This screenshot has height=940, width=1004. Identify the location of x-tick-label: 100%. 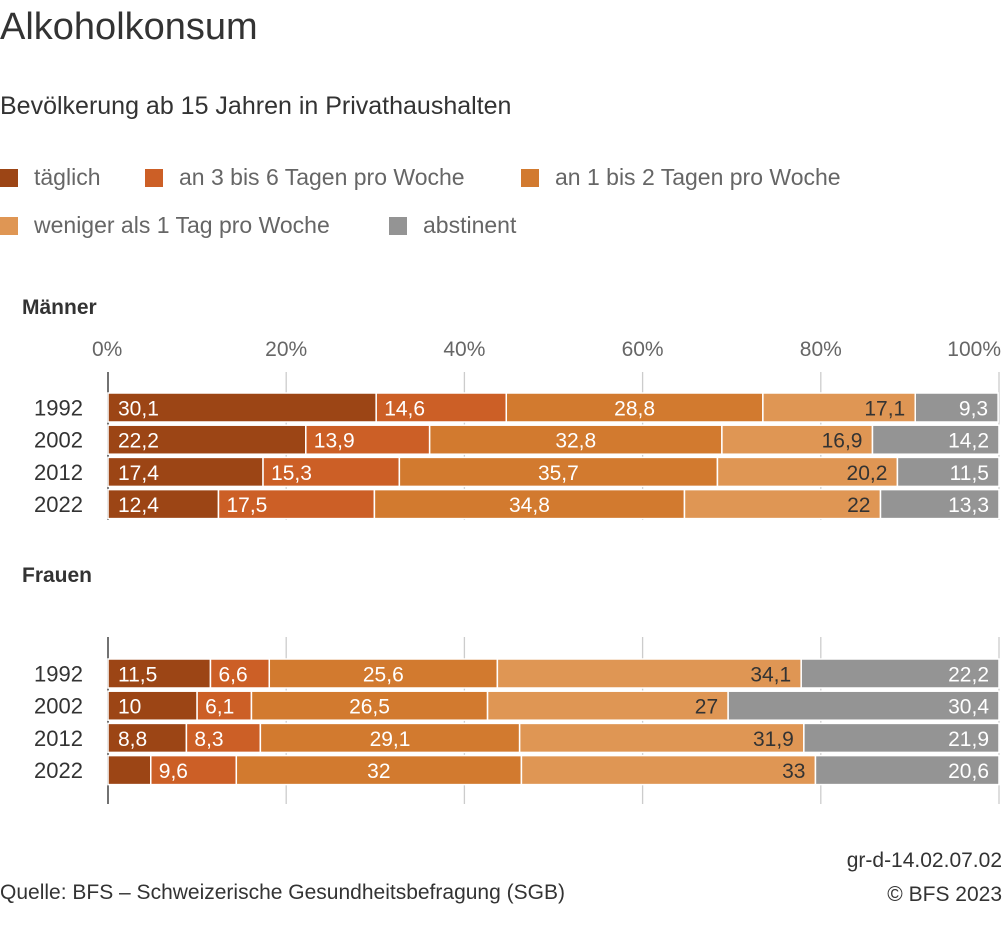
(974, 349).